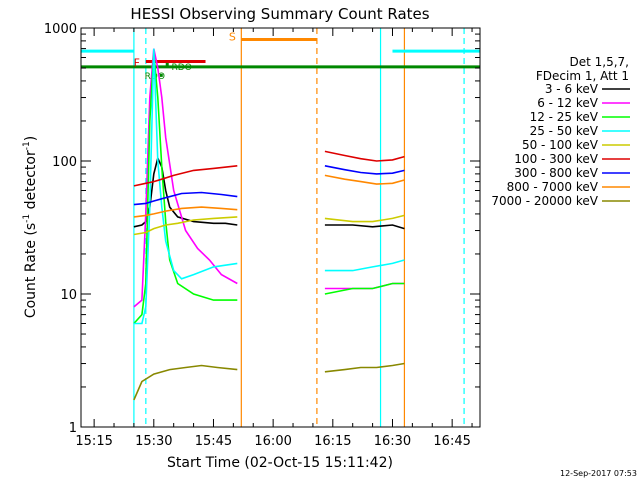 This screenshot has height=480, width=640. Describe the element at coordinates (27, 218) in the screenshot. I see `y-label-sup-1: -1` at that location.